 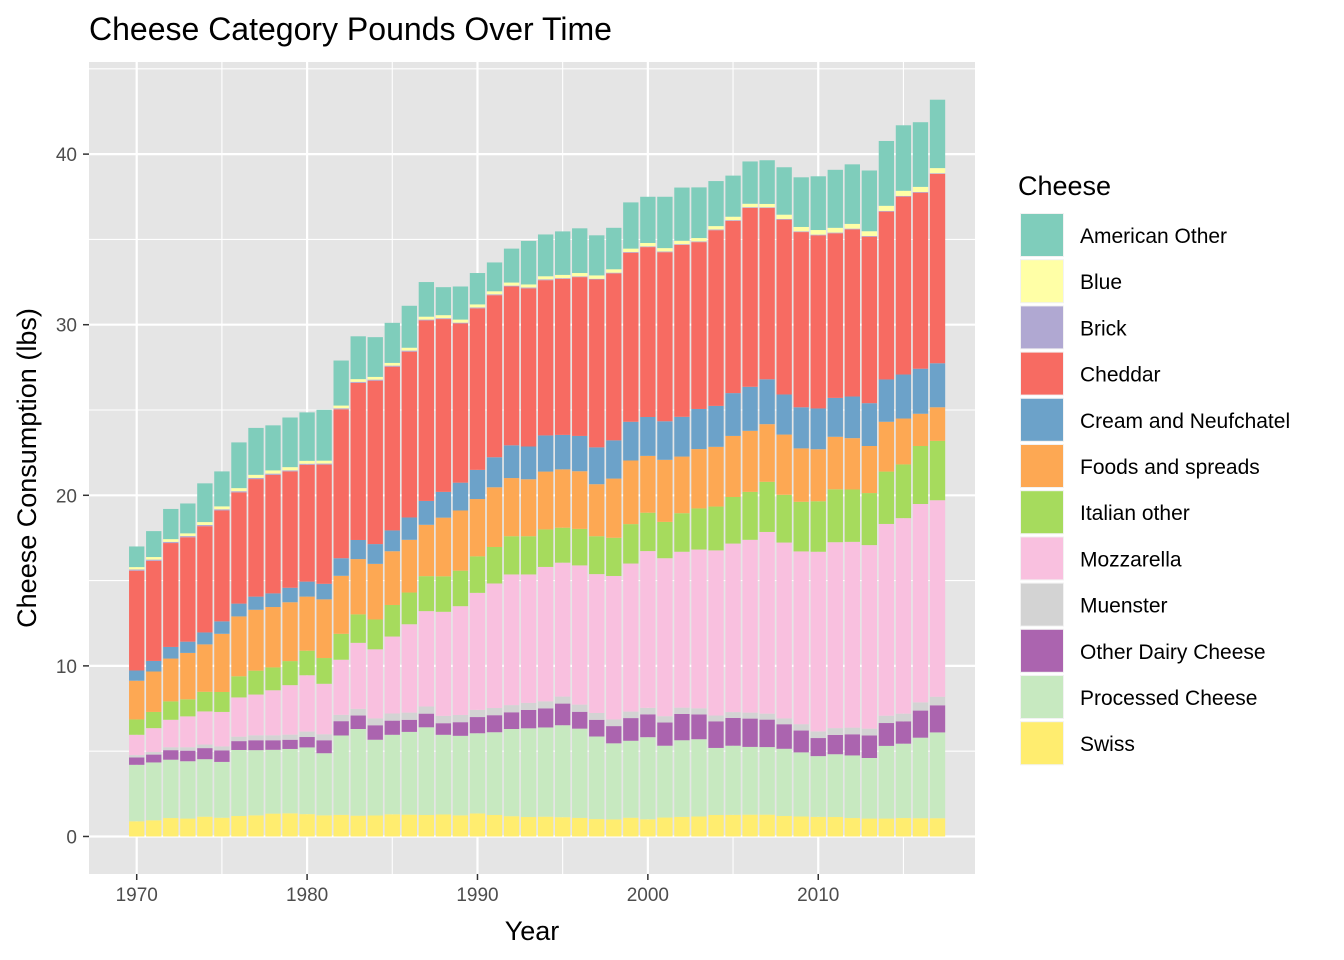 I want to click on x-tick-label: 1980, so click(x=307, y=895).